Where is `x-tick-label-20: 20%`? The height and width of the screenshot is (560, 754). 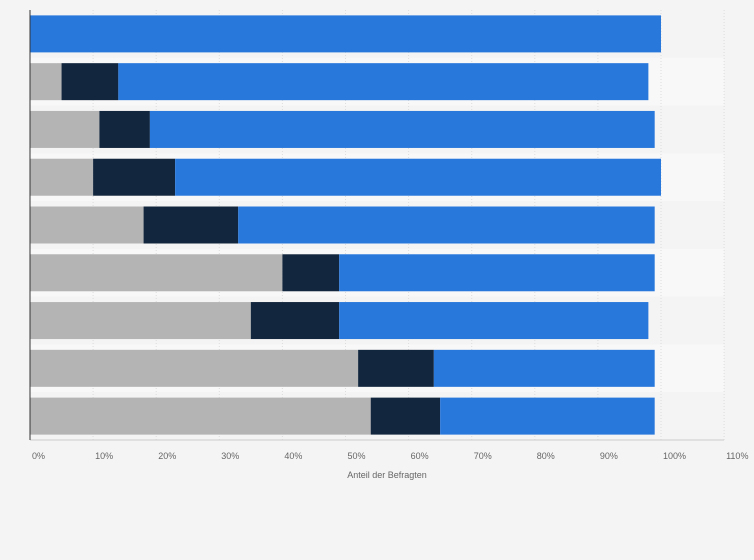 x-tick-label-20: 20% is located at coordinates (167, 456).